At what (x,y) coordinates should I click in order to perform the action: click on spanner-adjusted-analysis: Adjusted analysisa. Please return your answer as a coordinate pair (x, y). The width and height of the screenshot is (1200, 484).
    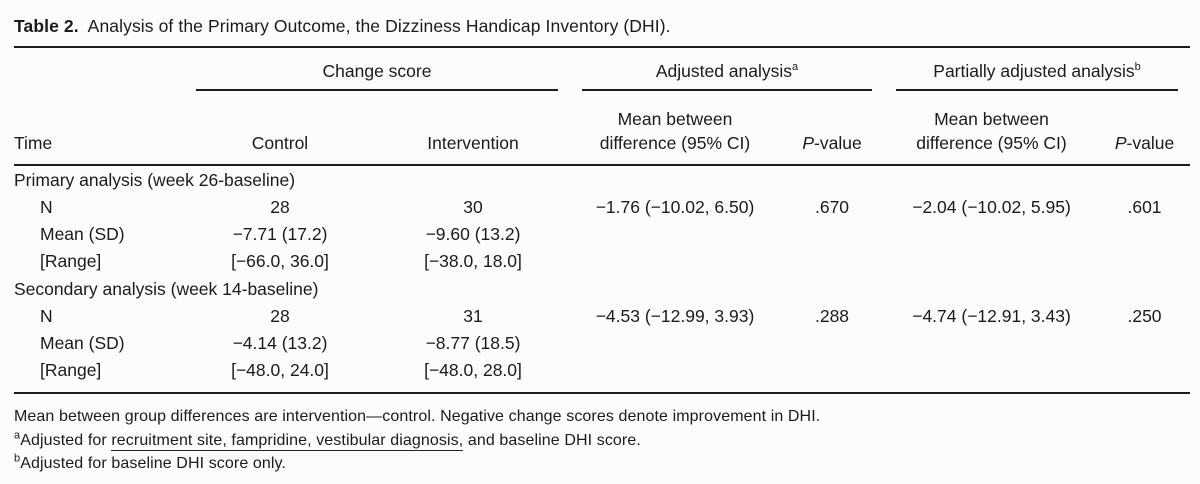
    Looking at the image, I should click on (727, 69).